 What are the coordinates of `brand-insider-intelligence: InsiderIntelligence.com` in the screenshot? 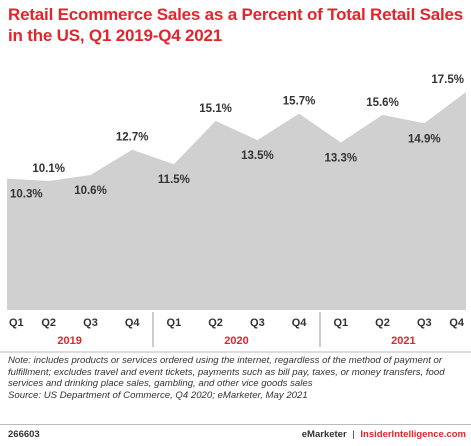 It's located at (413, 434).